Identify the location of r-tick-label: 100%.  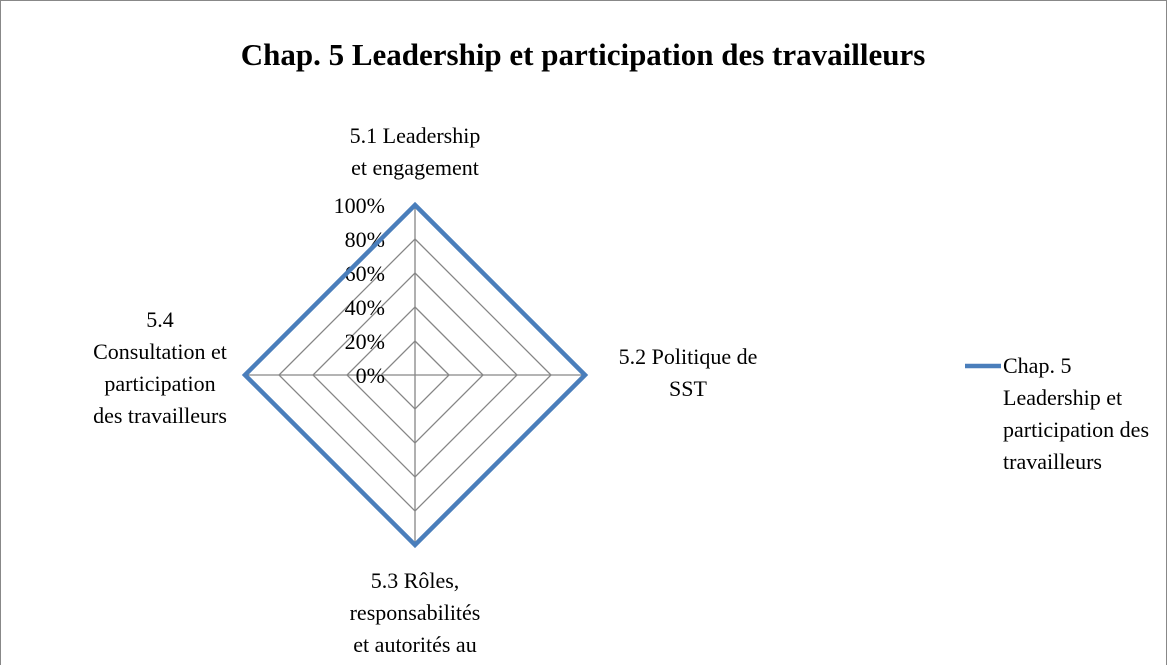
(359, 205).